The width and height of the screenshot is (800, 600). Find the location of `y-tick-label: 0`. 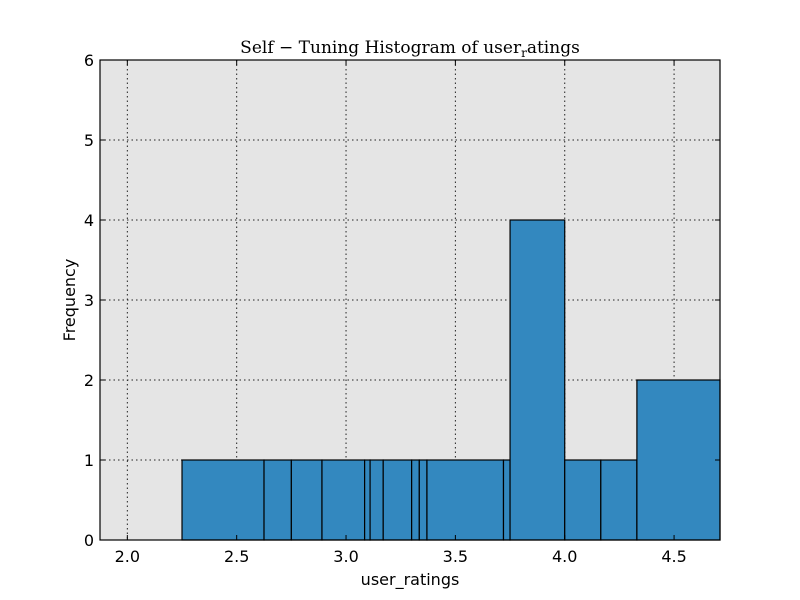

y-tick-label: 0 is located at coordinates (89, 540).